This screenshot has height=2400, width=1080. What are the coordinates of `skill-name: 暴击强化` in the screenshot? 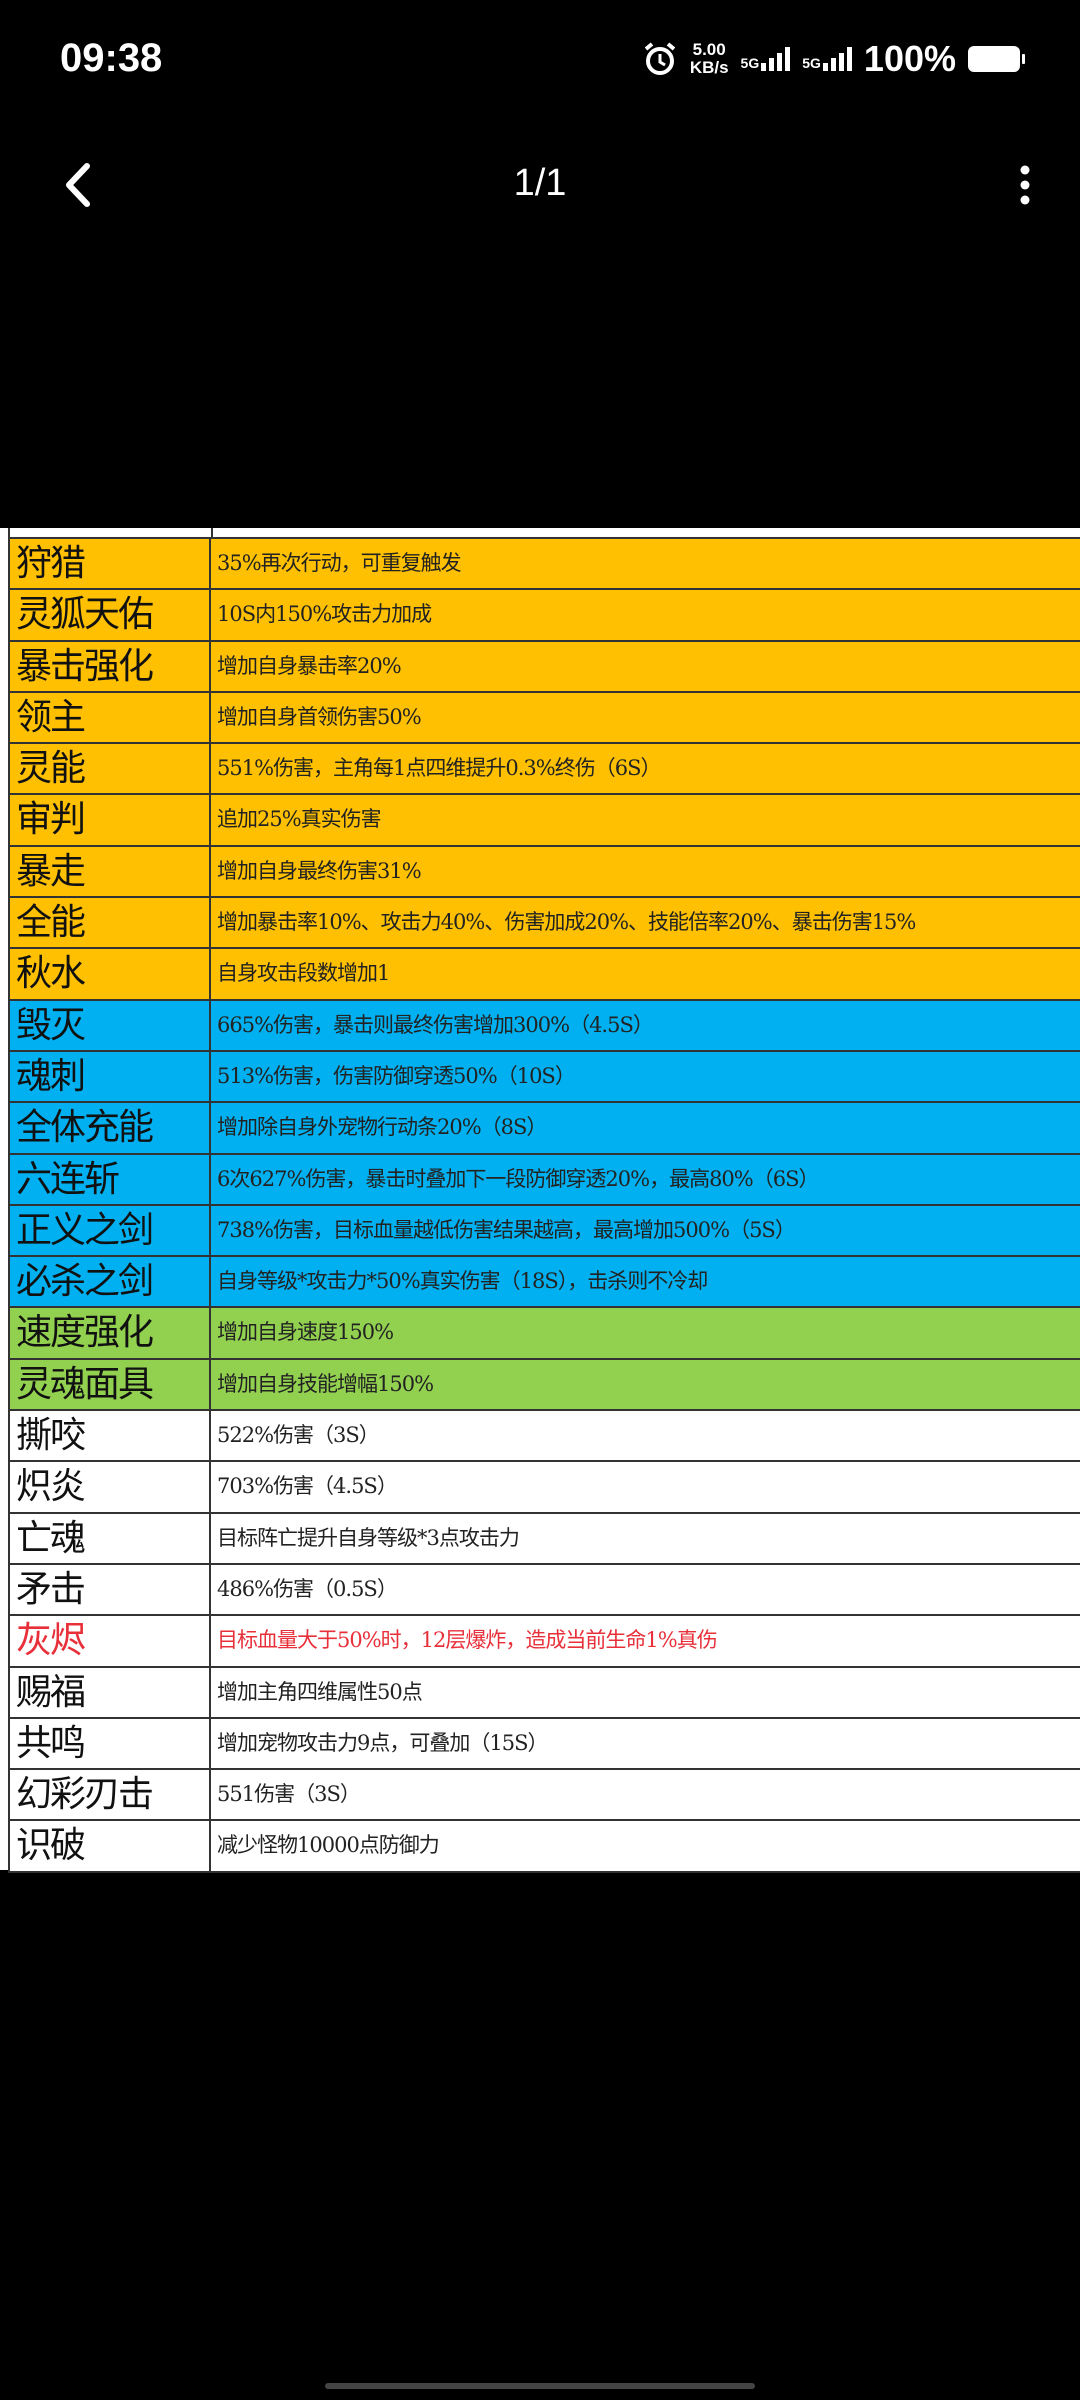 It's located at (110, 666).